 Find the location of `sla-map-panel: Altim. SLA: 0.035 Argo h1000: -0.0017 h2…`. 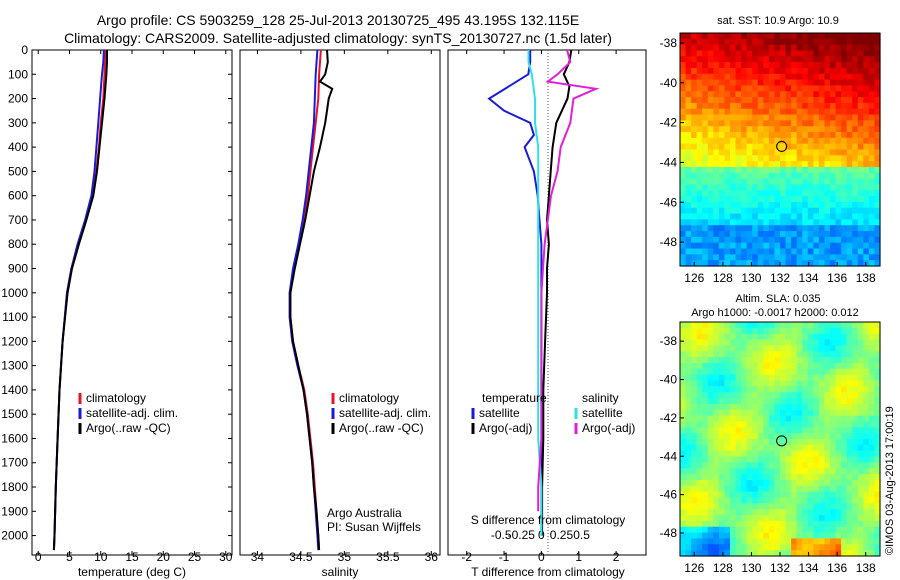

sla-map-panel: Altim. SLA: 0.035 Argo h1000: -0.0017 h2… is located at coordinates (770, 434).